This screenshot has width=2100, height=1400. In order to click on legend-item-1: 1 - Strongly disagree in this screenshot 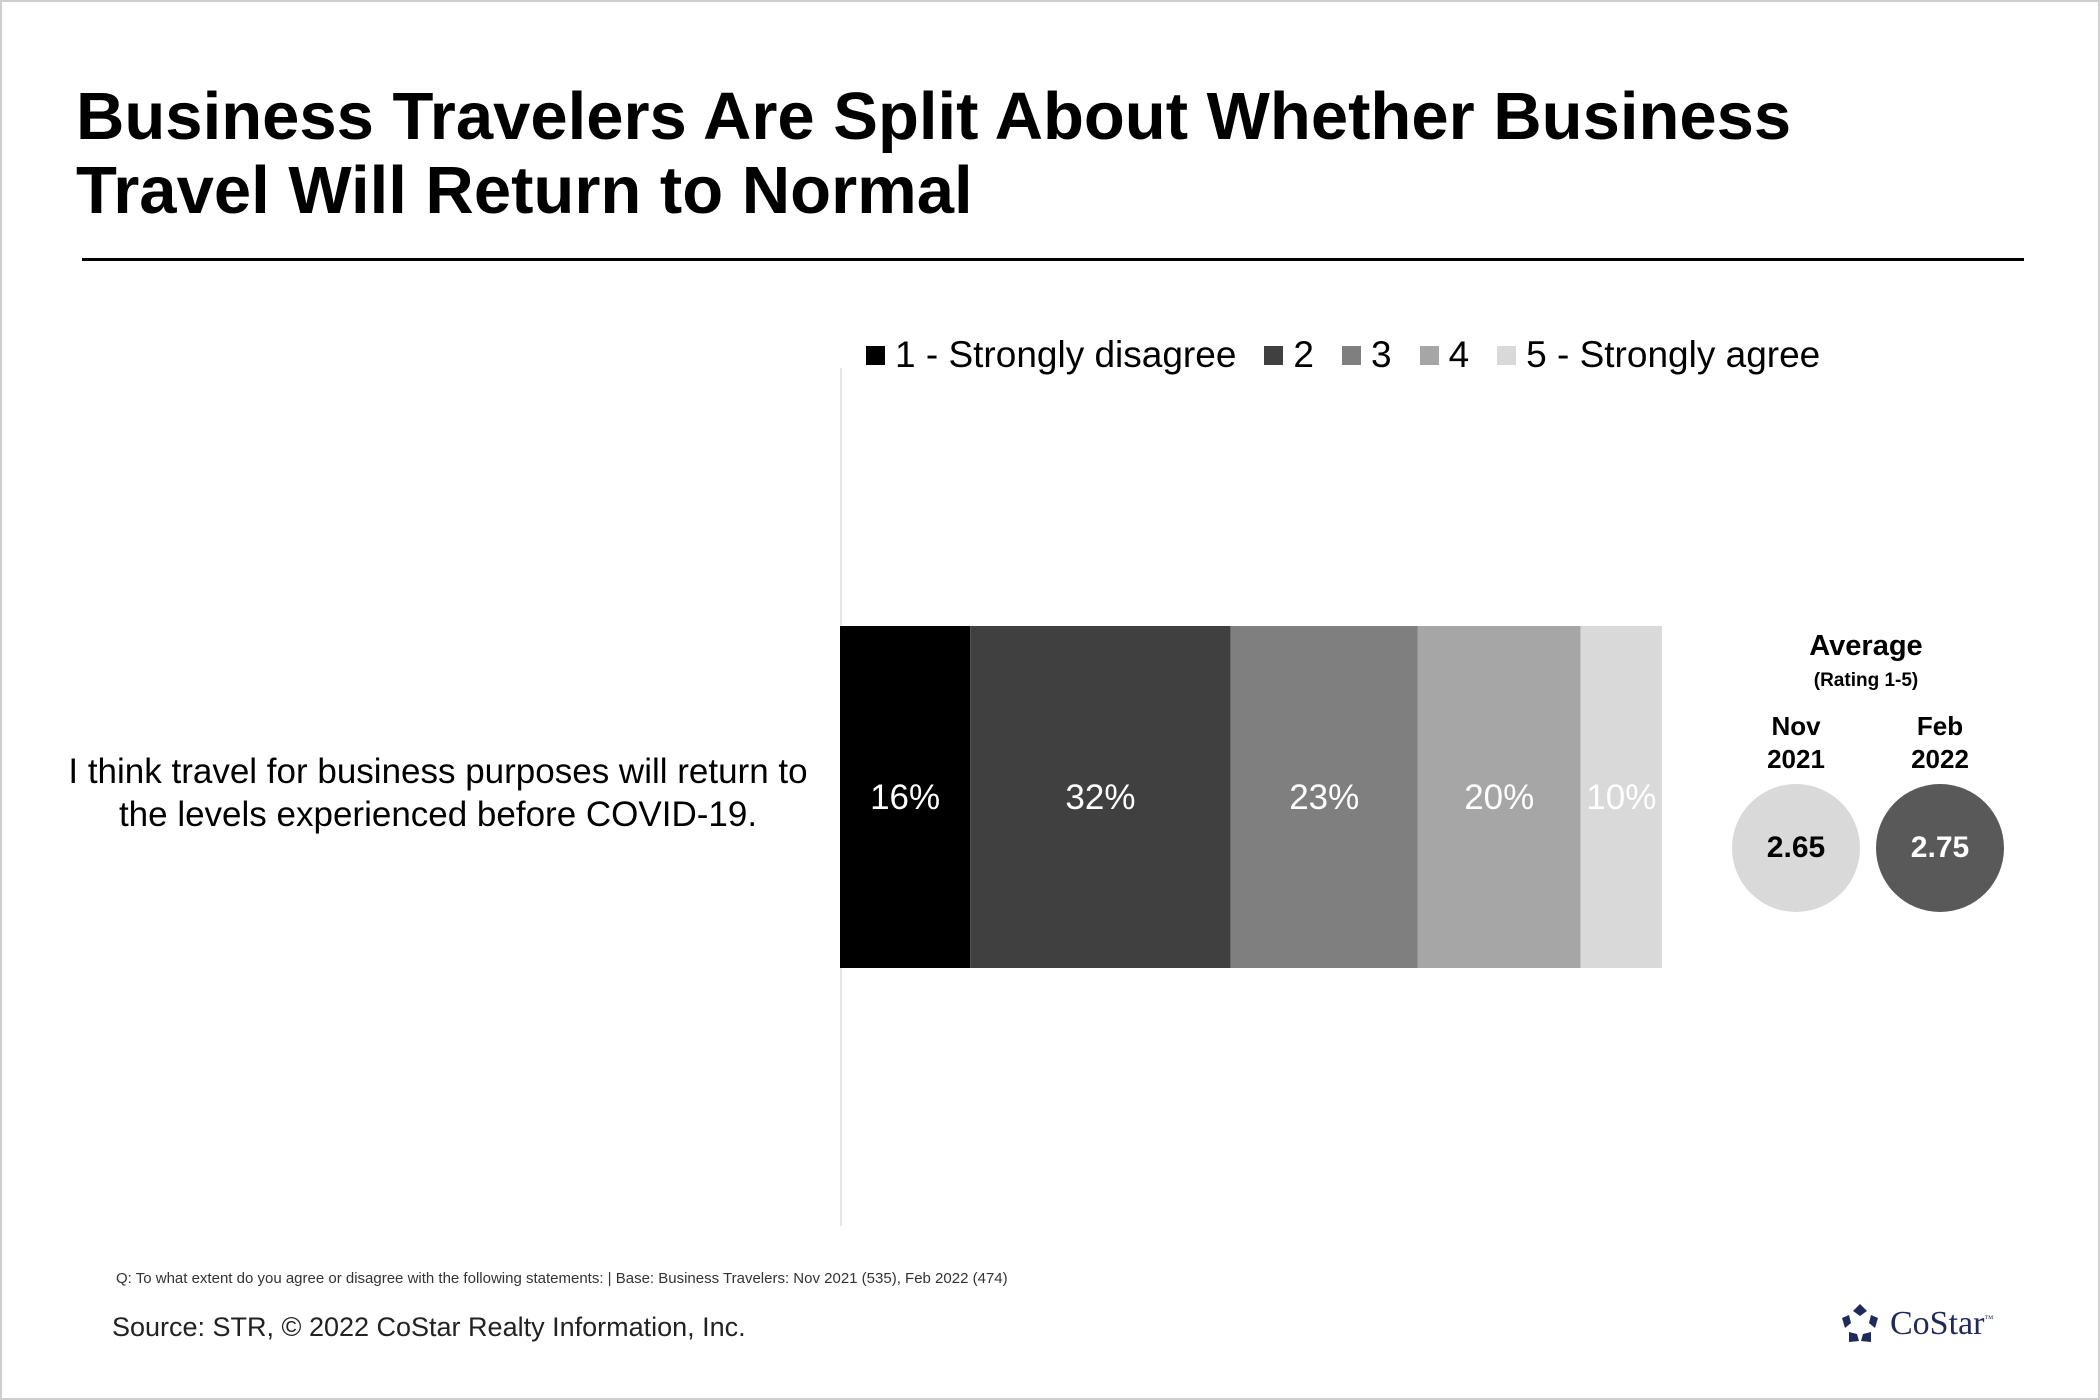, I will do `click(1051, 355)`.